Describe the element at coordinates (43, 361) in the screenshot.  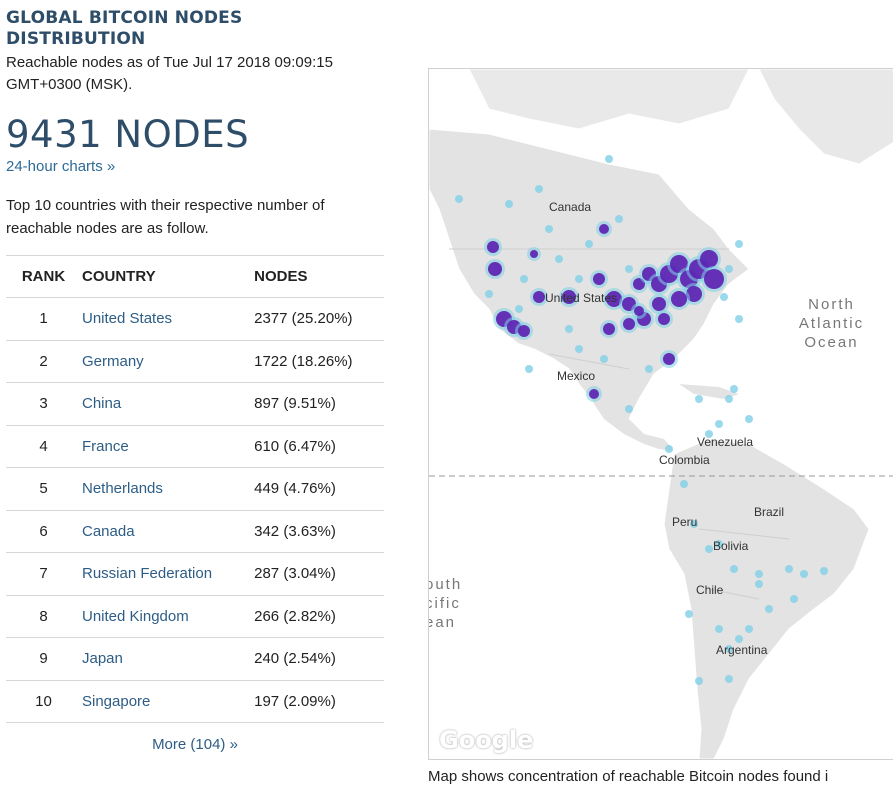
I see `rank-cell: 2` at that location.